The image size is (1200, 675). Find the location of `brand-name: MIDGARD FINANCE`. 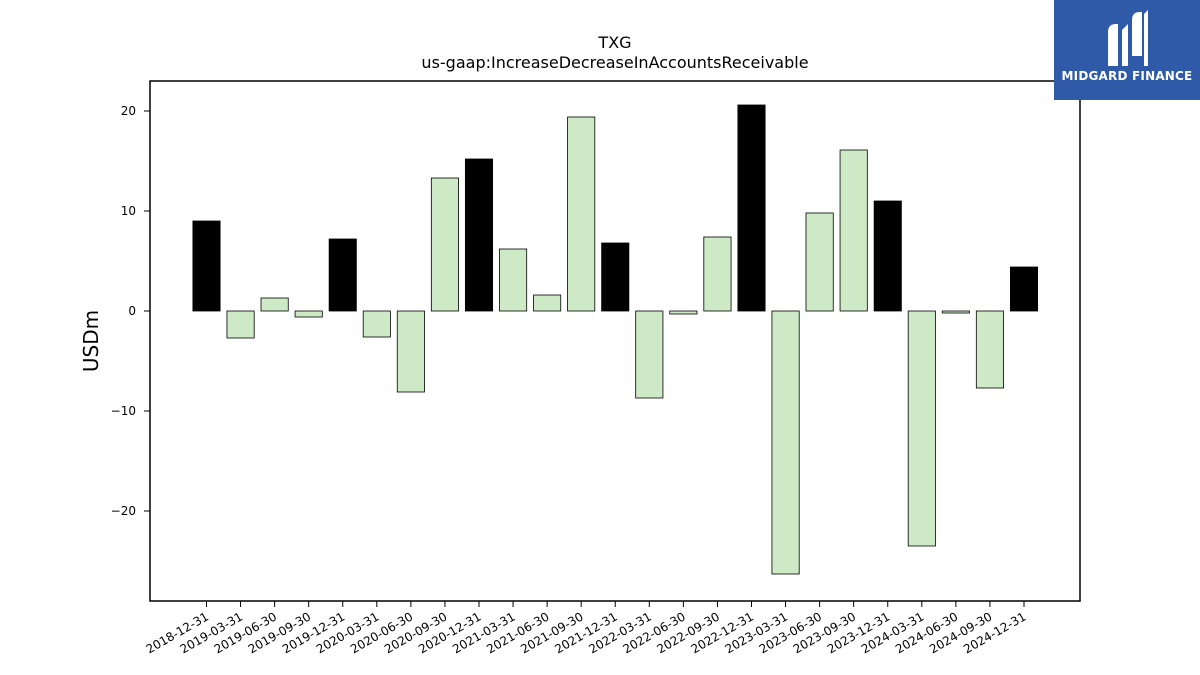

brand-name: MIDGARD FINANCE is located at coordinates (1127, 76).